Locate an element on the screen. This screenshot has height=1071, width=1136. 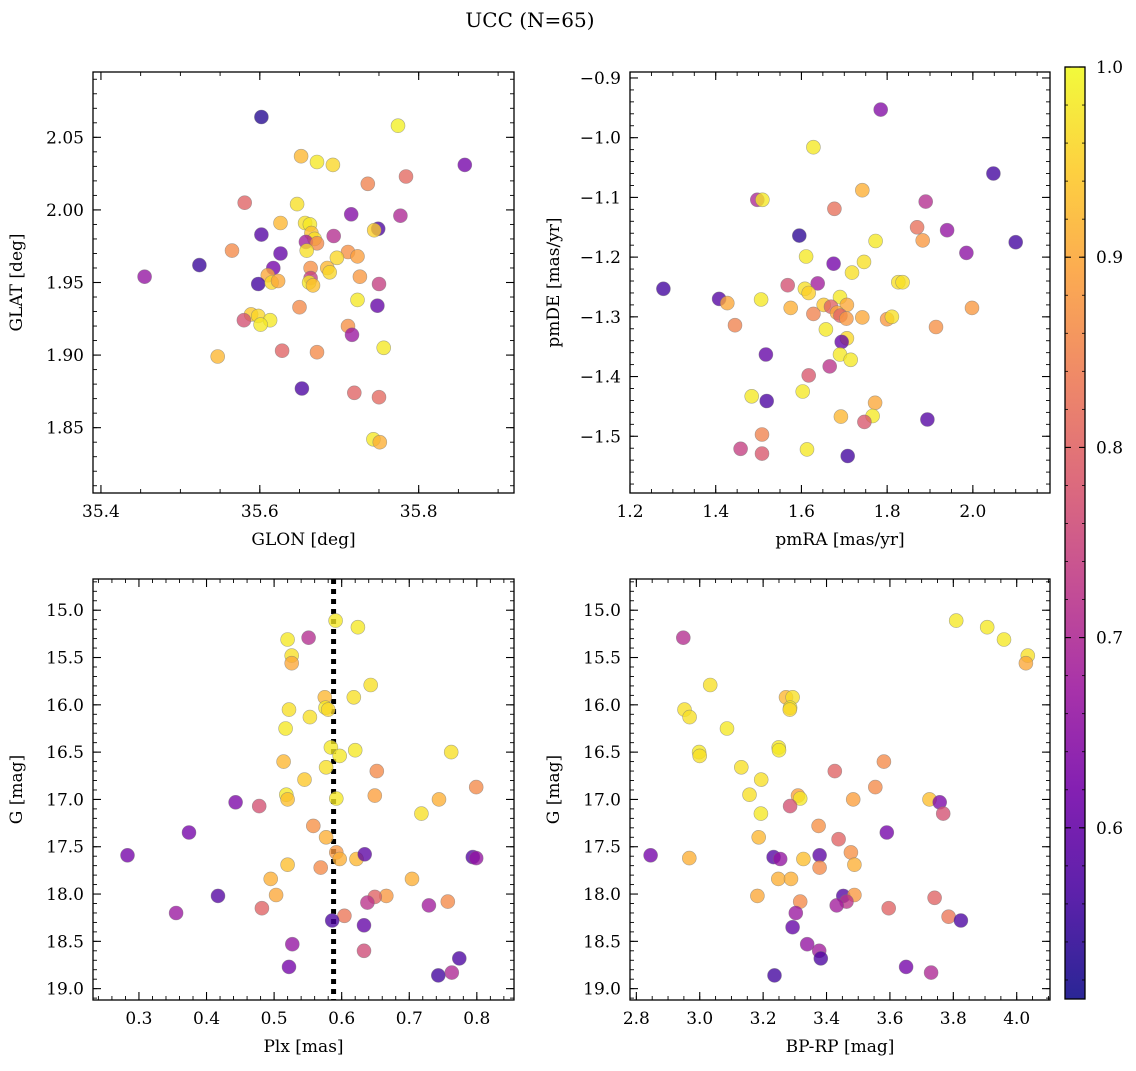
x-axis-label: Plx [mas] is located at coordinates (303, 1047).